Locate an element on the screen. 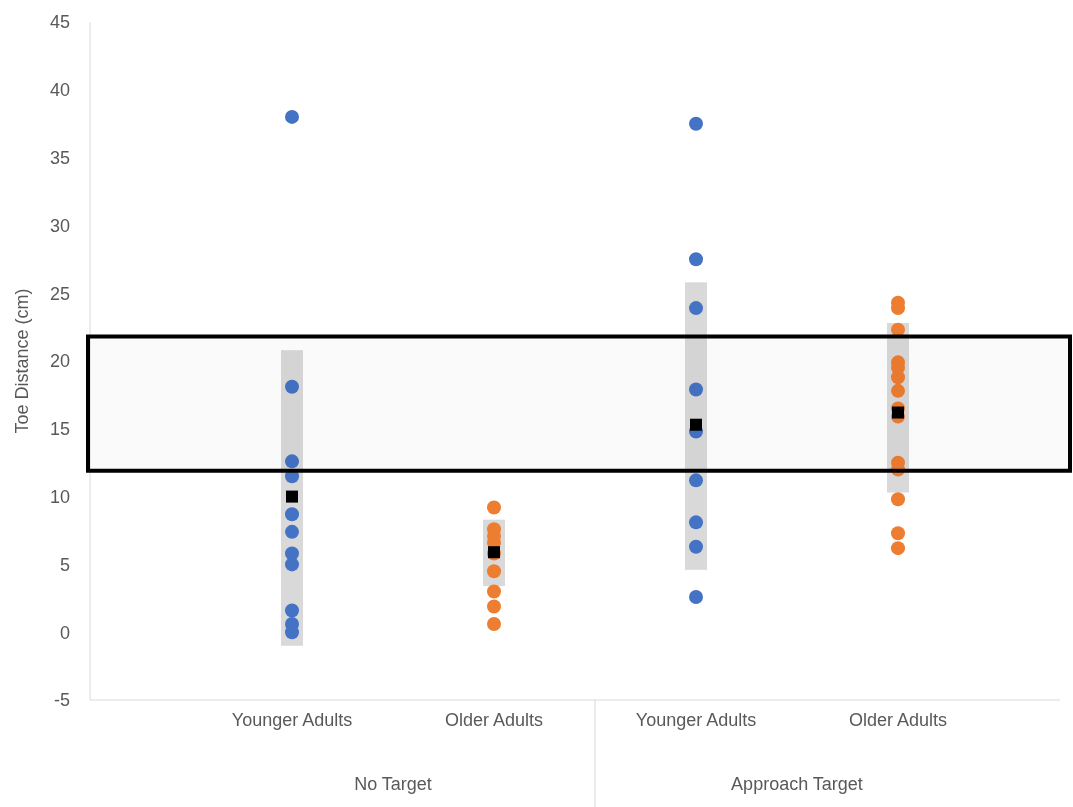 The image size is (1073, 807). y-tick-label: 30 is located at coordinates (59, 225).